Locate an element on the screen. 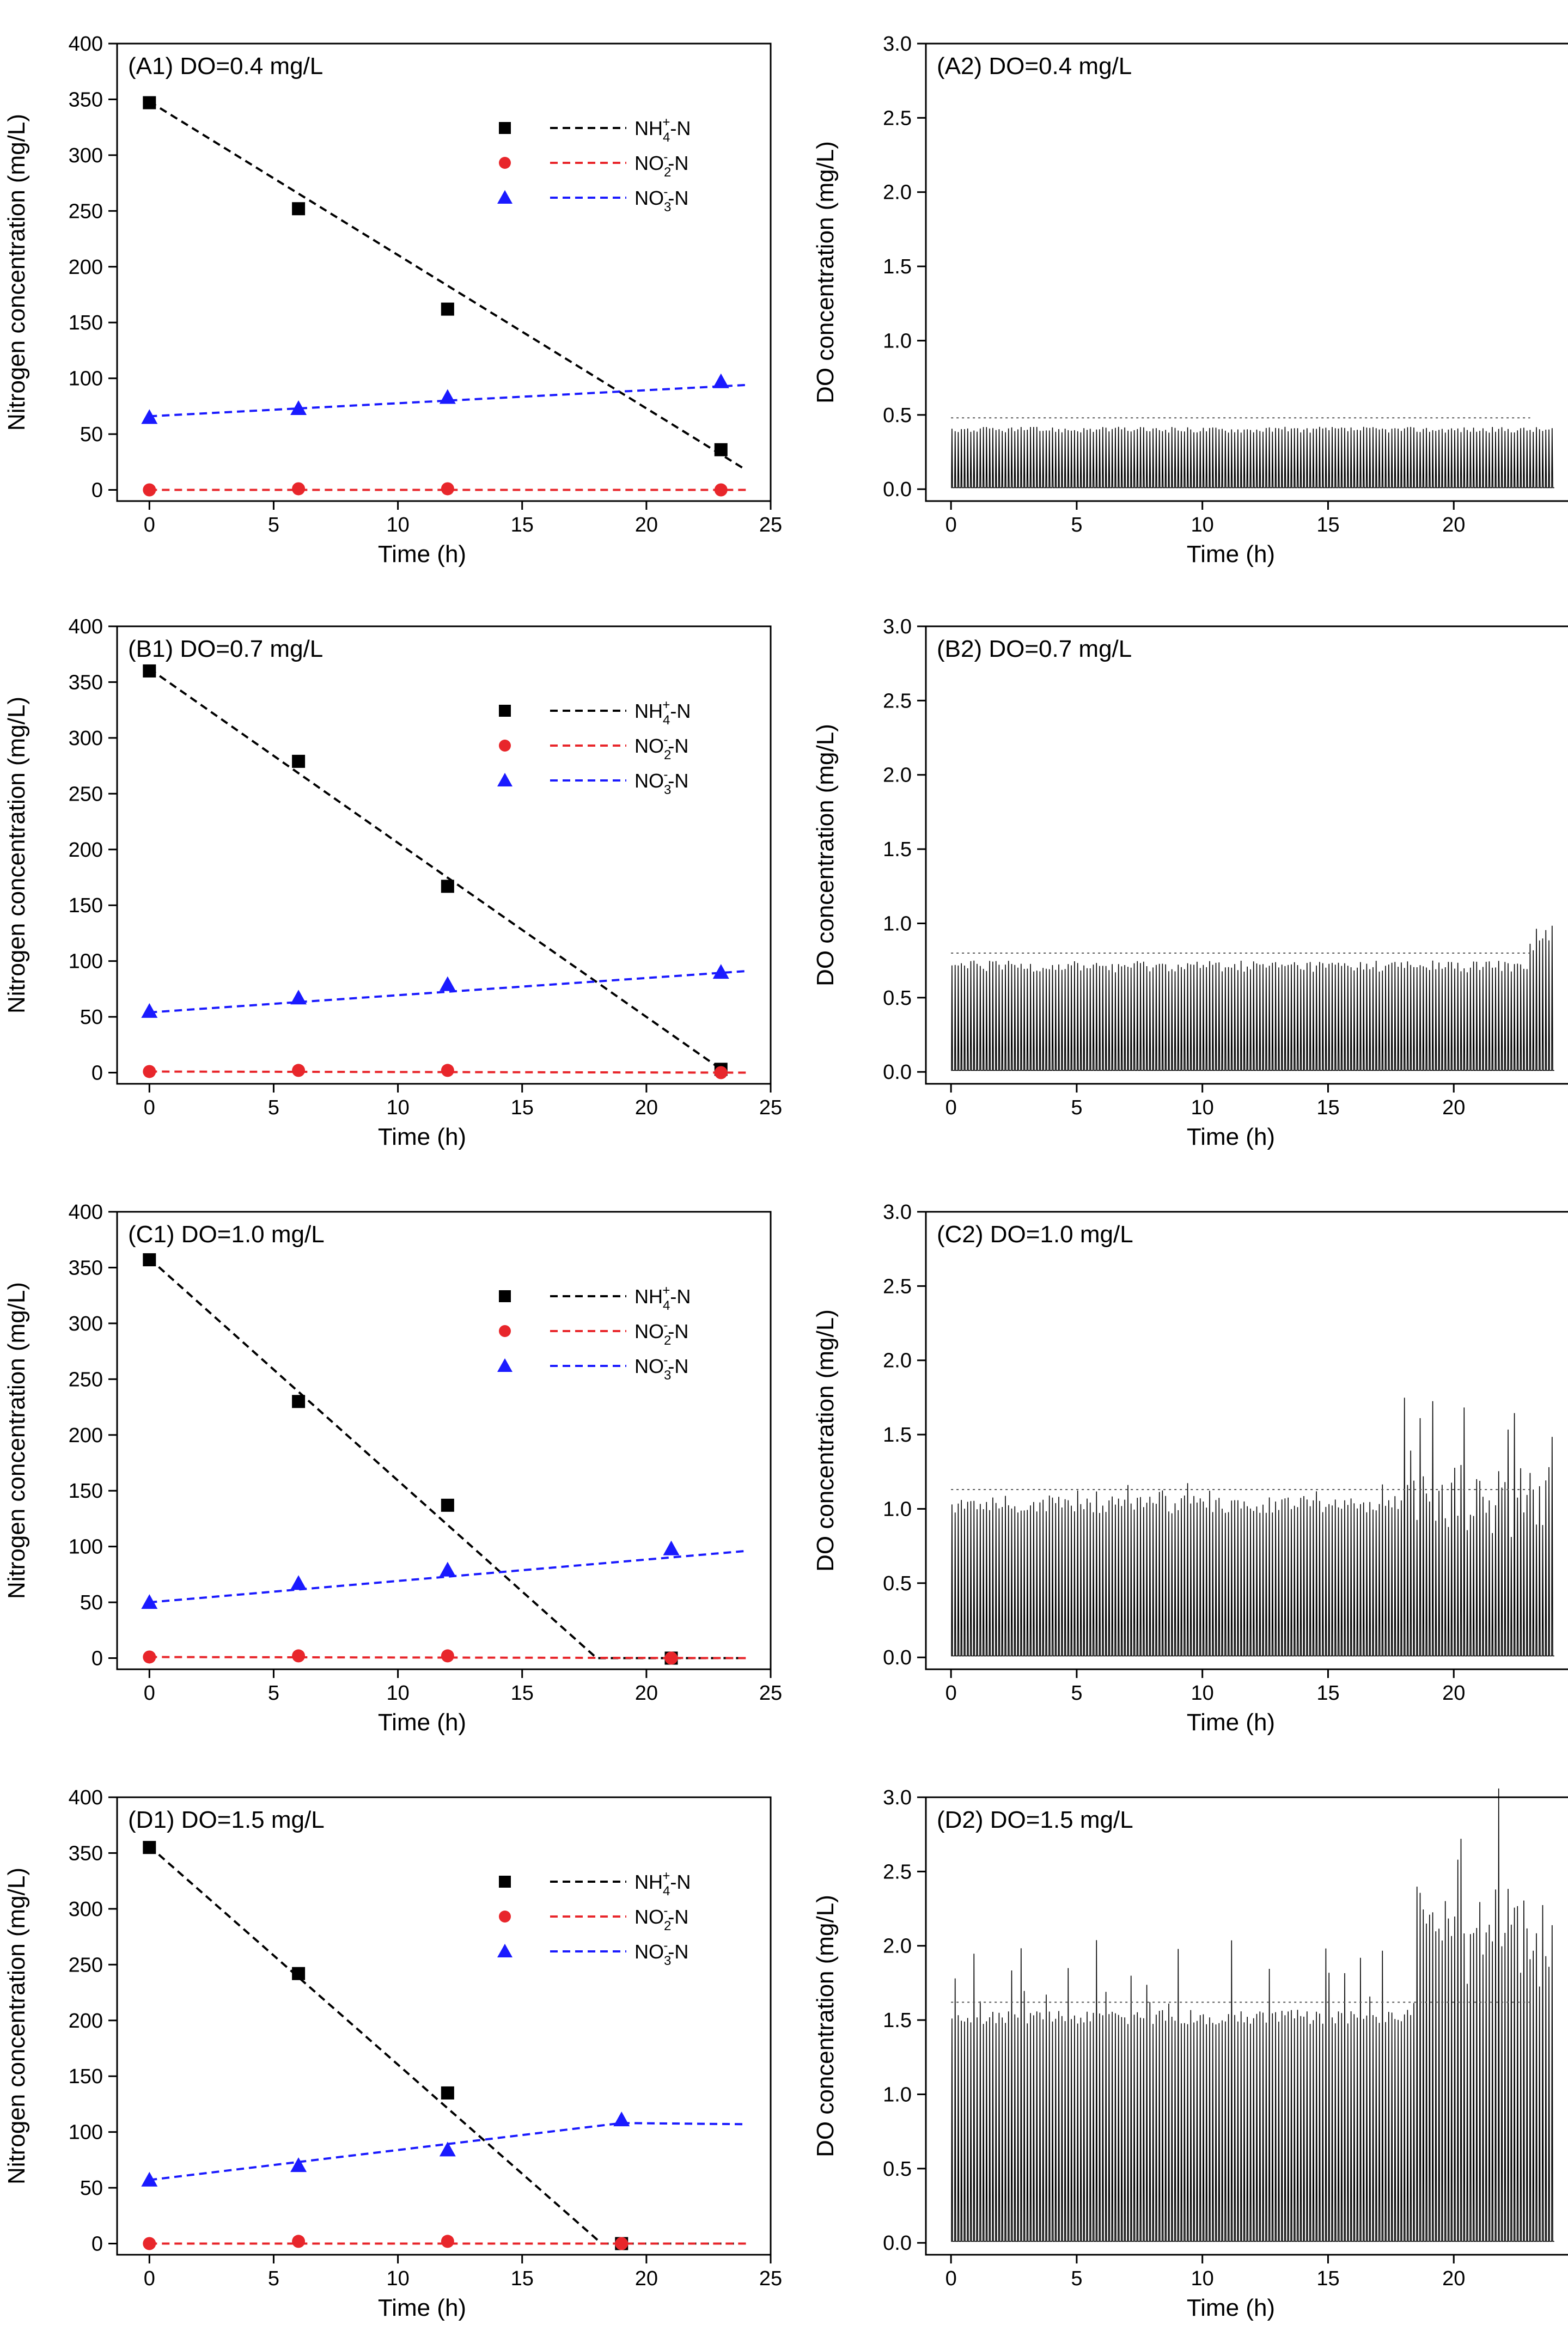  y-tick-label: 400 is located at coordinates (86, 44).